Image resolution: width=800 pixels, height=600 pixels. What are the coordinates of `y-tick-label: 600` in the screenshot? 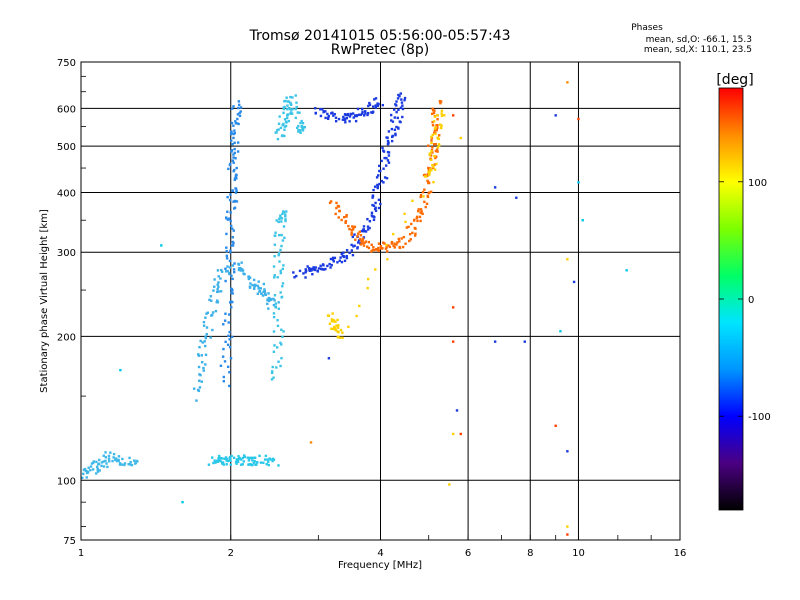 It's located at (66, 109).